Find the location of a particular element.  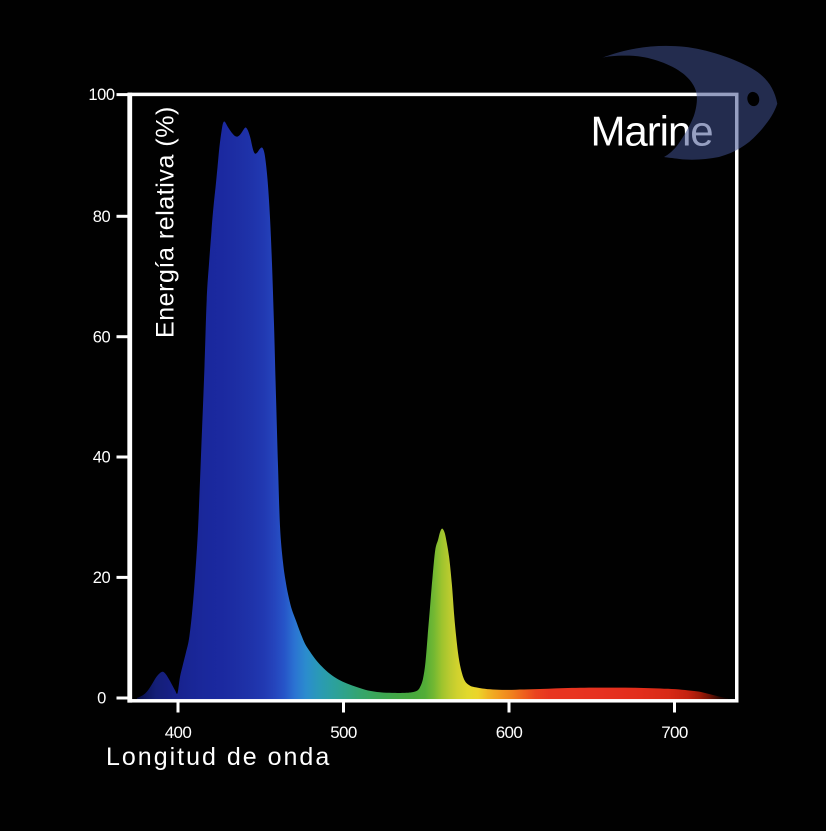

svg-text: 400 is located at coordinates (178, 732).